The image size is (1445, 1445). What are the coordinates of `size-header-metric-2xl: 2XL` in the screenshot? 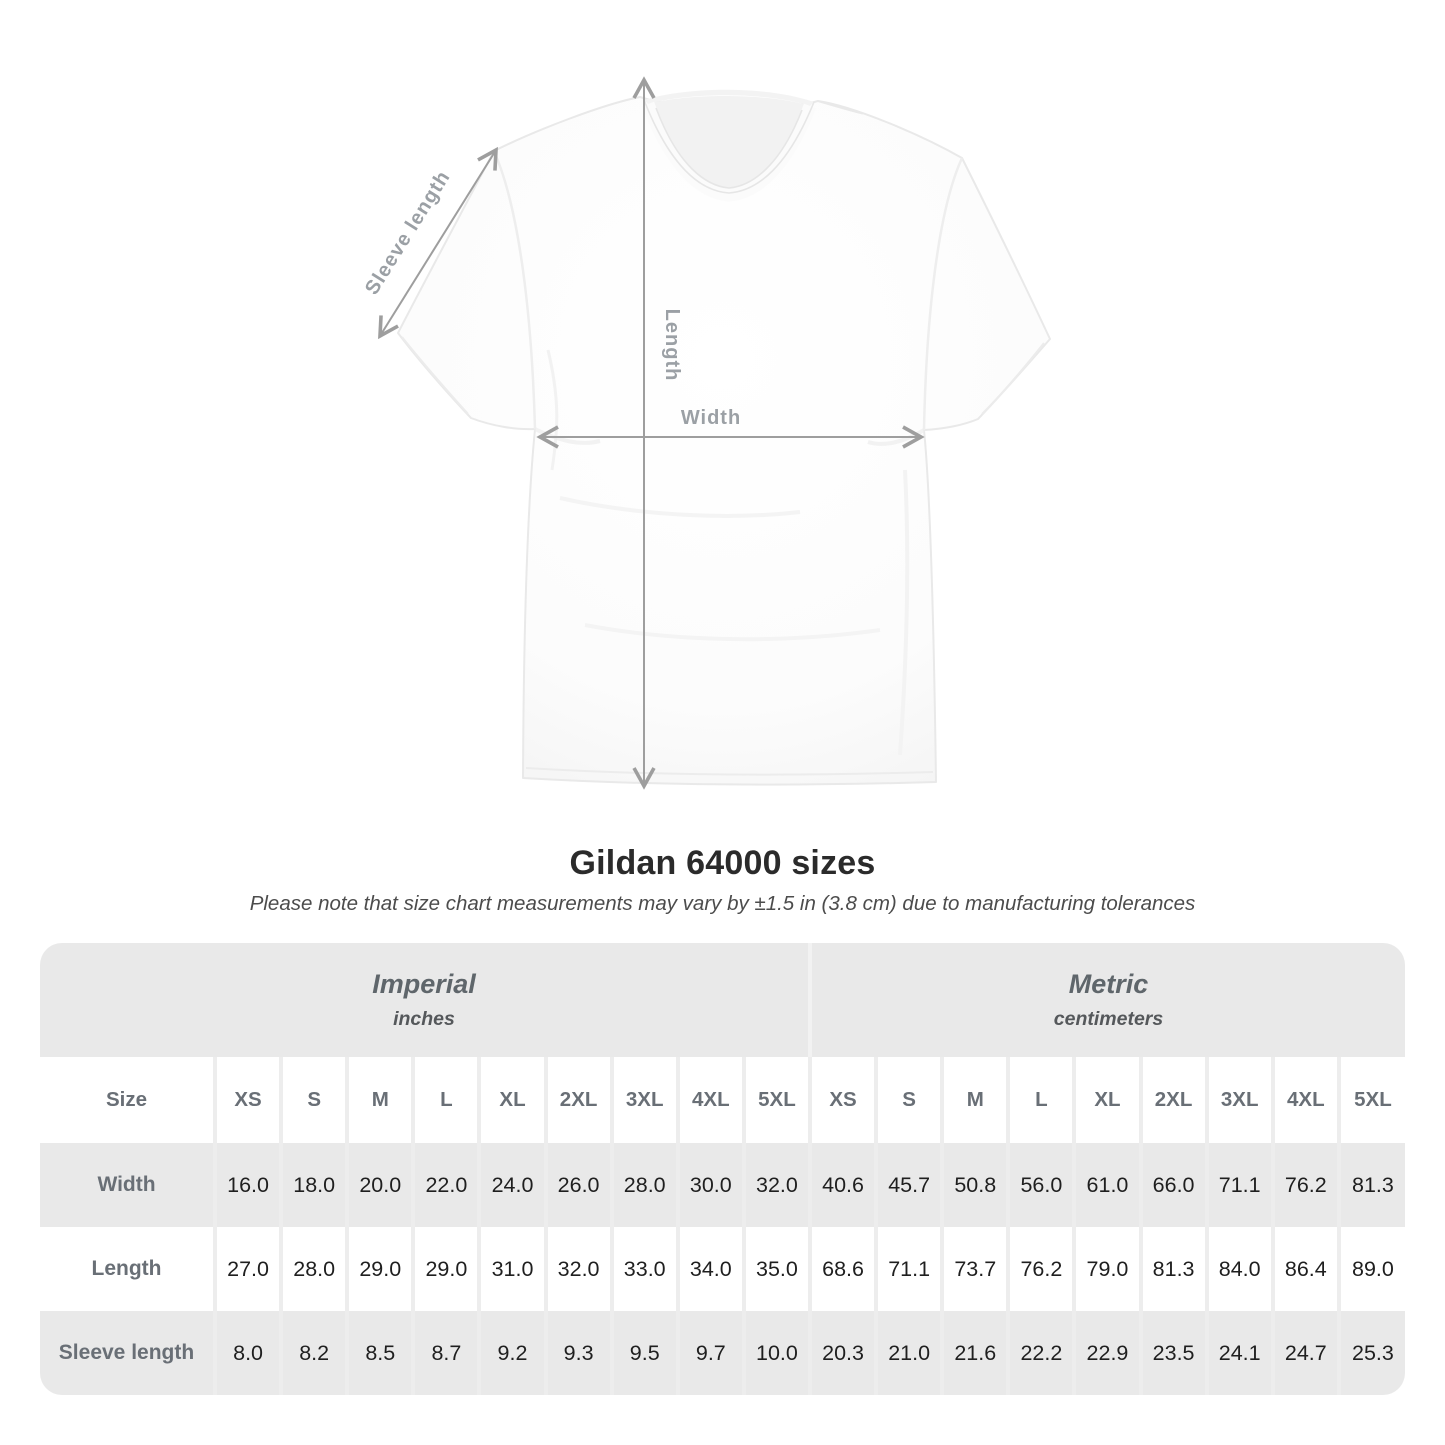 It's located at (1172, 1100).